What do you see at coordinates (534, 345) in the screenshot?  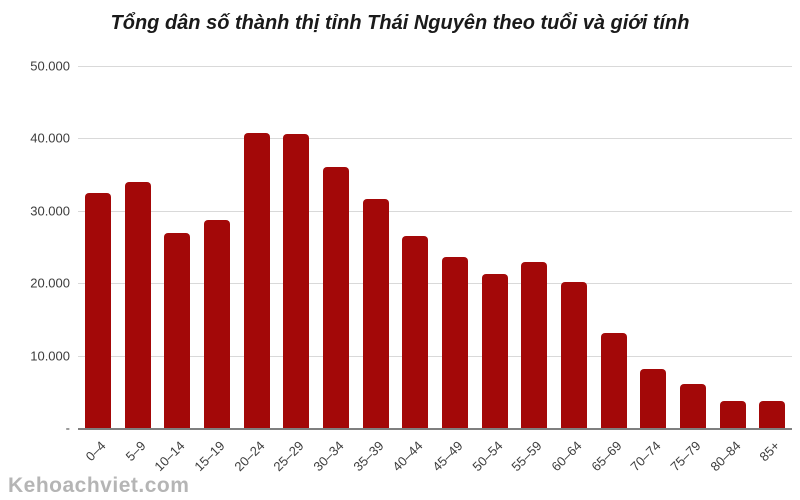 I see `bar-55–59` at bounding box center [534, 345].